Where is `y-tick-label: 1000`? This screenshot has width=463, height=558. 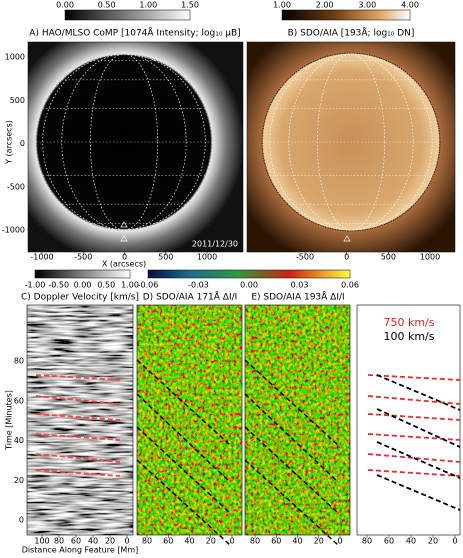 y-tick-label: 1000 is located at coordinates (15, 57).